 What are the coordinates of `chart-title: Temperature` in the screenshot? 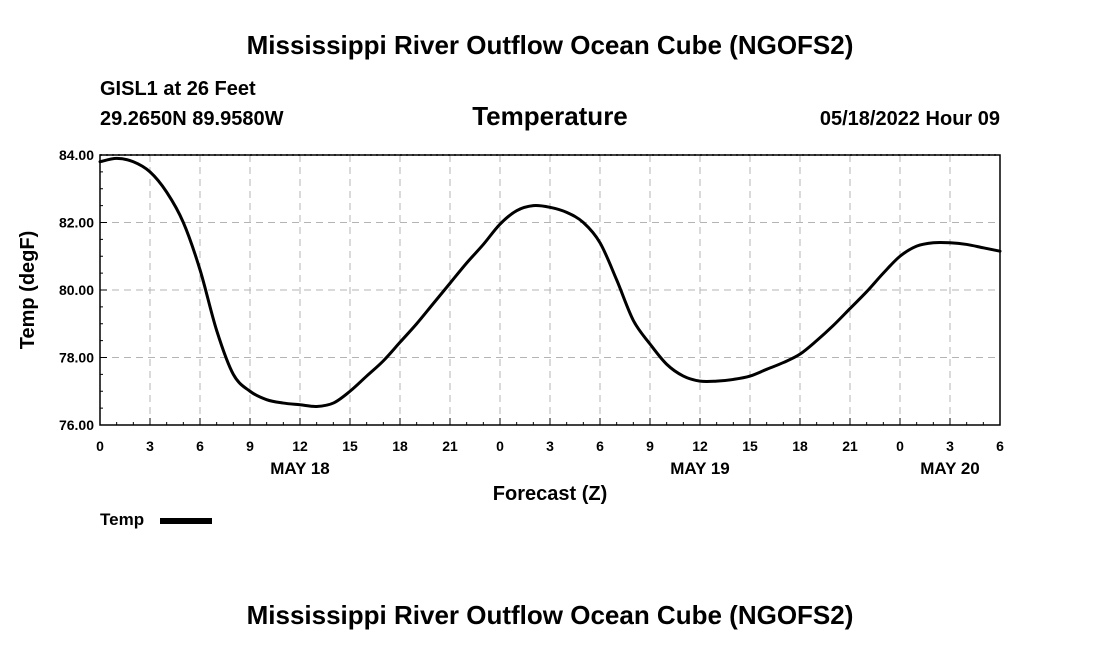 It's located at (550, 116).